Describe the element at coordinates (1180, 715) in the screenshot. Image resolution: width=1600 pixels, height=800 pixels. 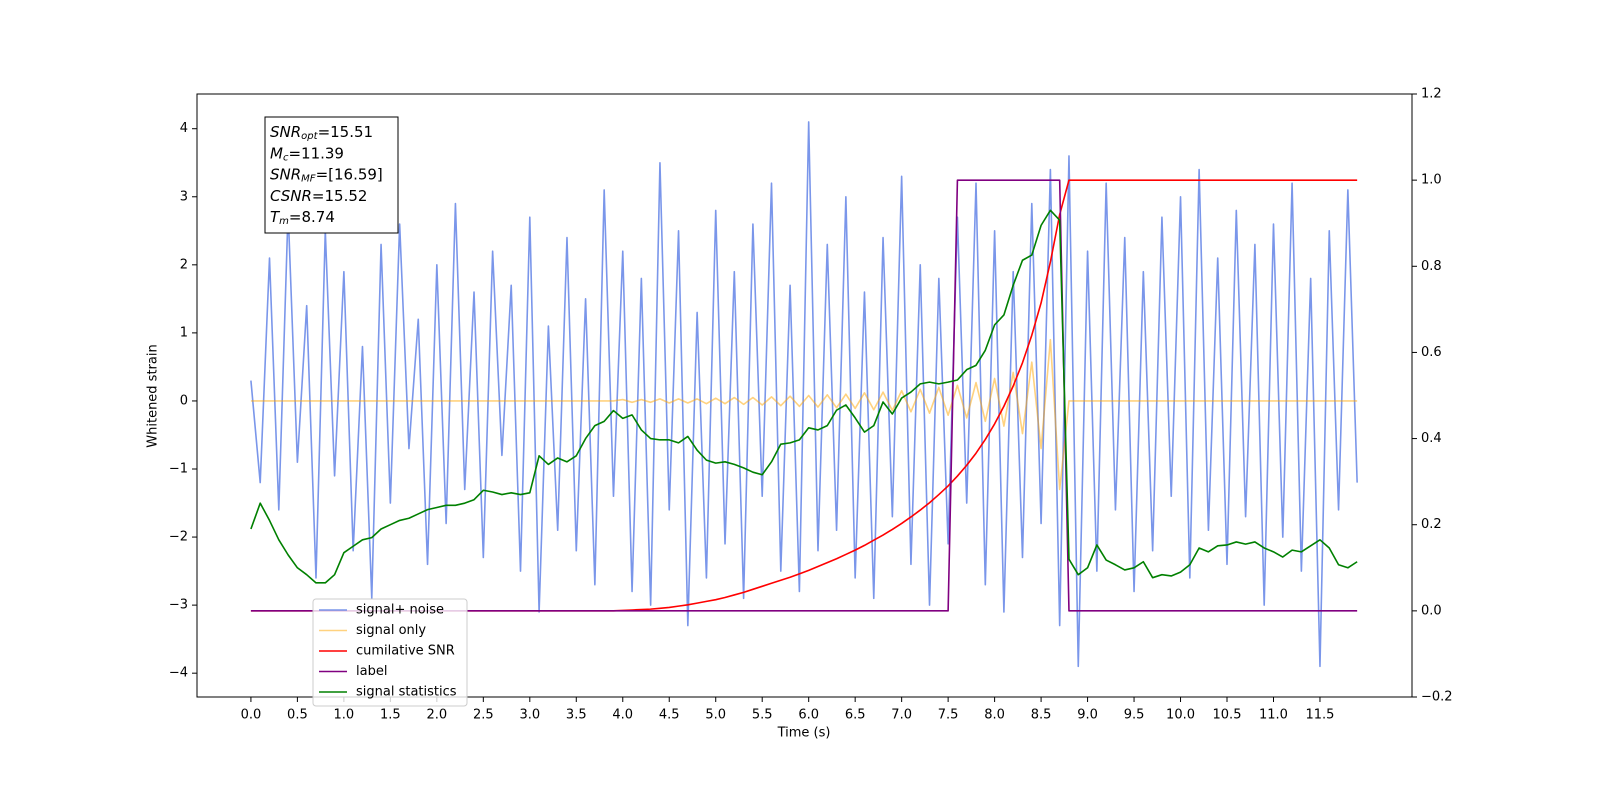
I see `x-tick-label: 10.0` at that location.